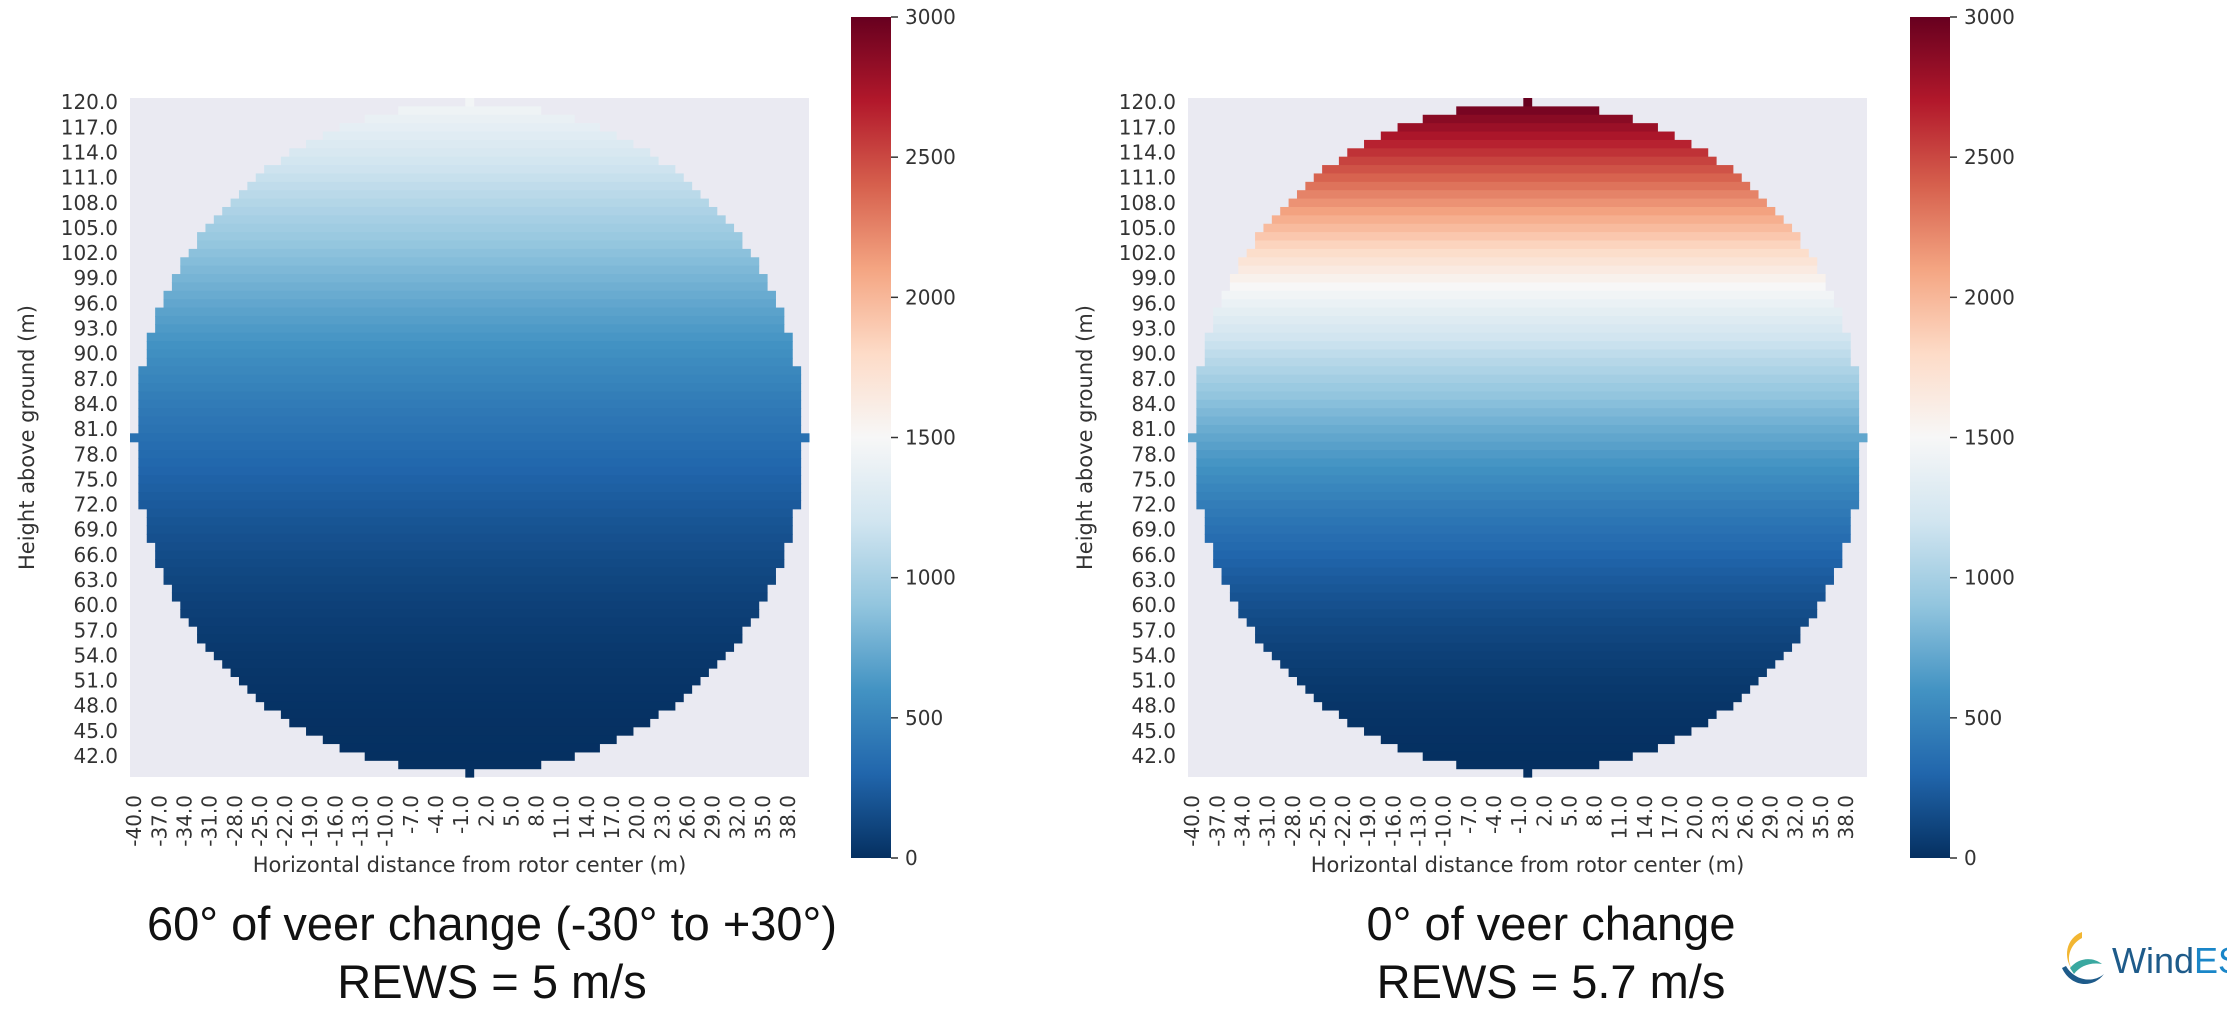 Image resolution: width=2227 pixels, height=1019 pixels. Describe the element at coordinates (95, 555) in the screenshot. I see `y-tick-label: 66.0` at that location.